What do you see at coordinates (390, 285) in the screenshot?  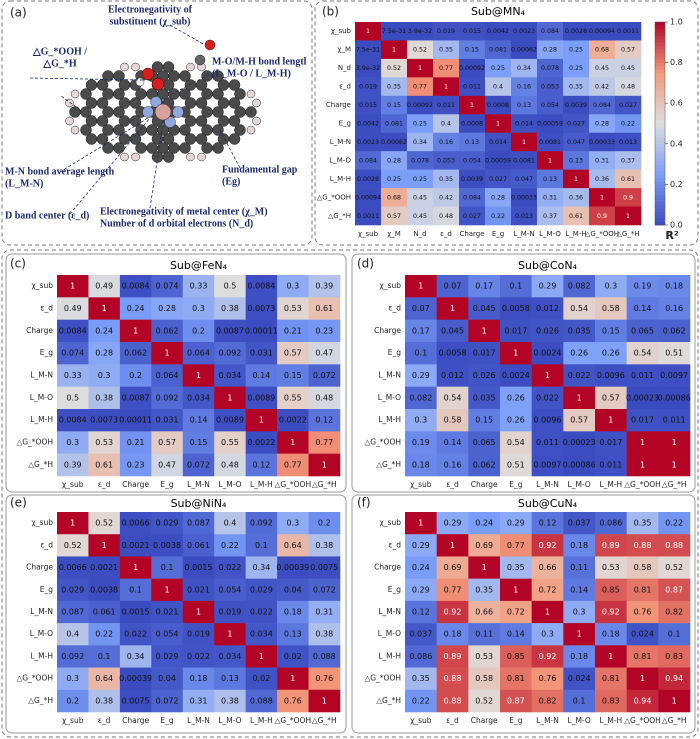 I see `y-tick-label: χ_sub` at bounding box center [390, 285].